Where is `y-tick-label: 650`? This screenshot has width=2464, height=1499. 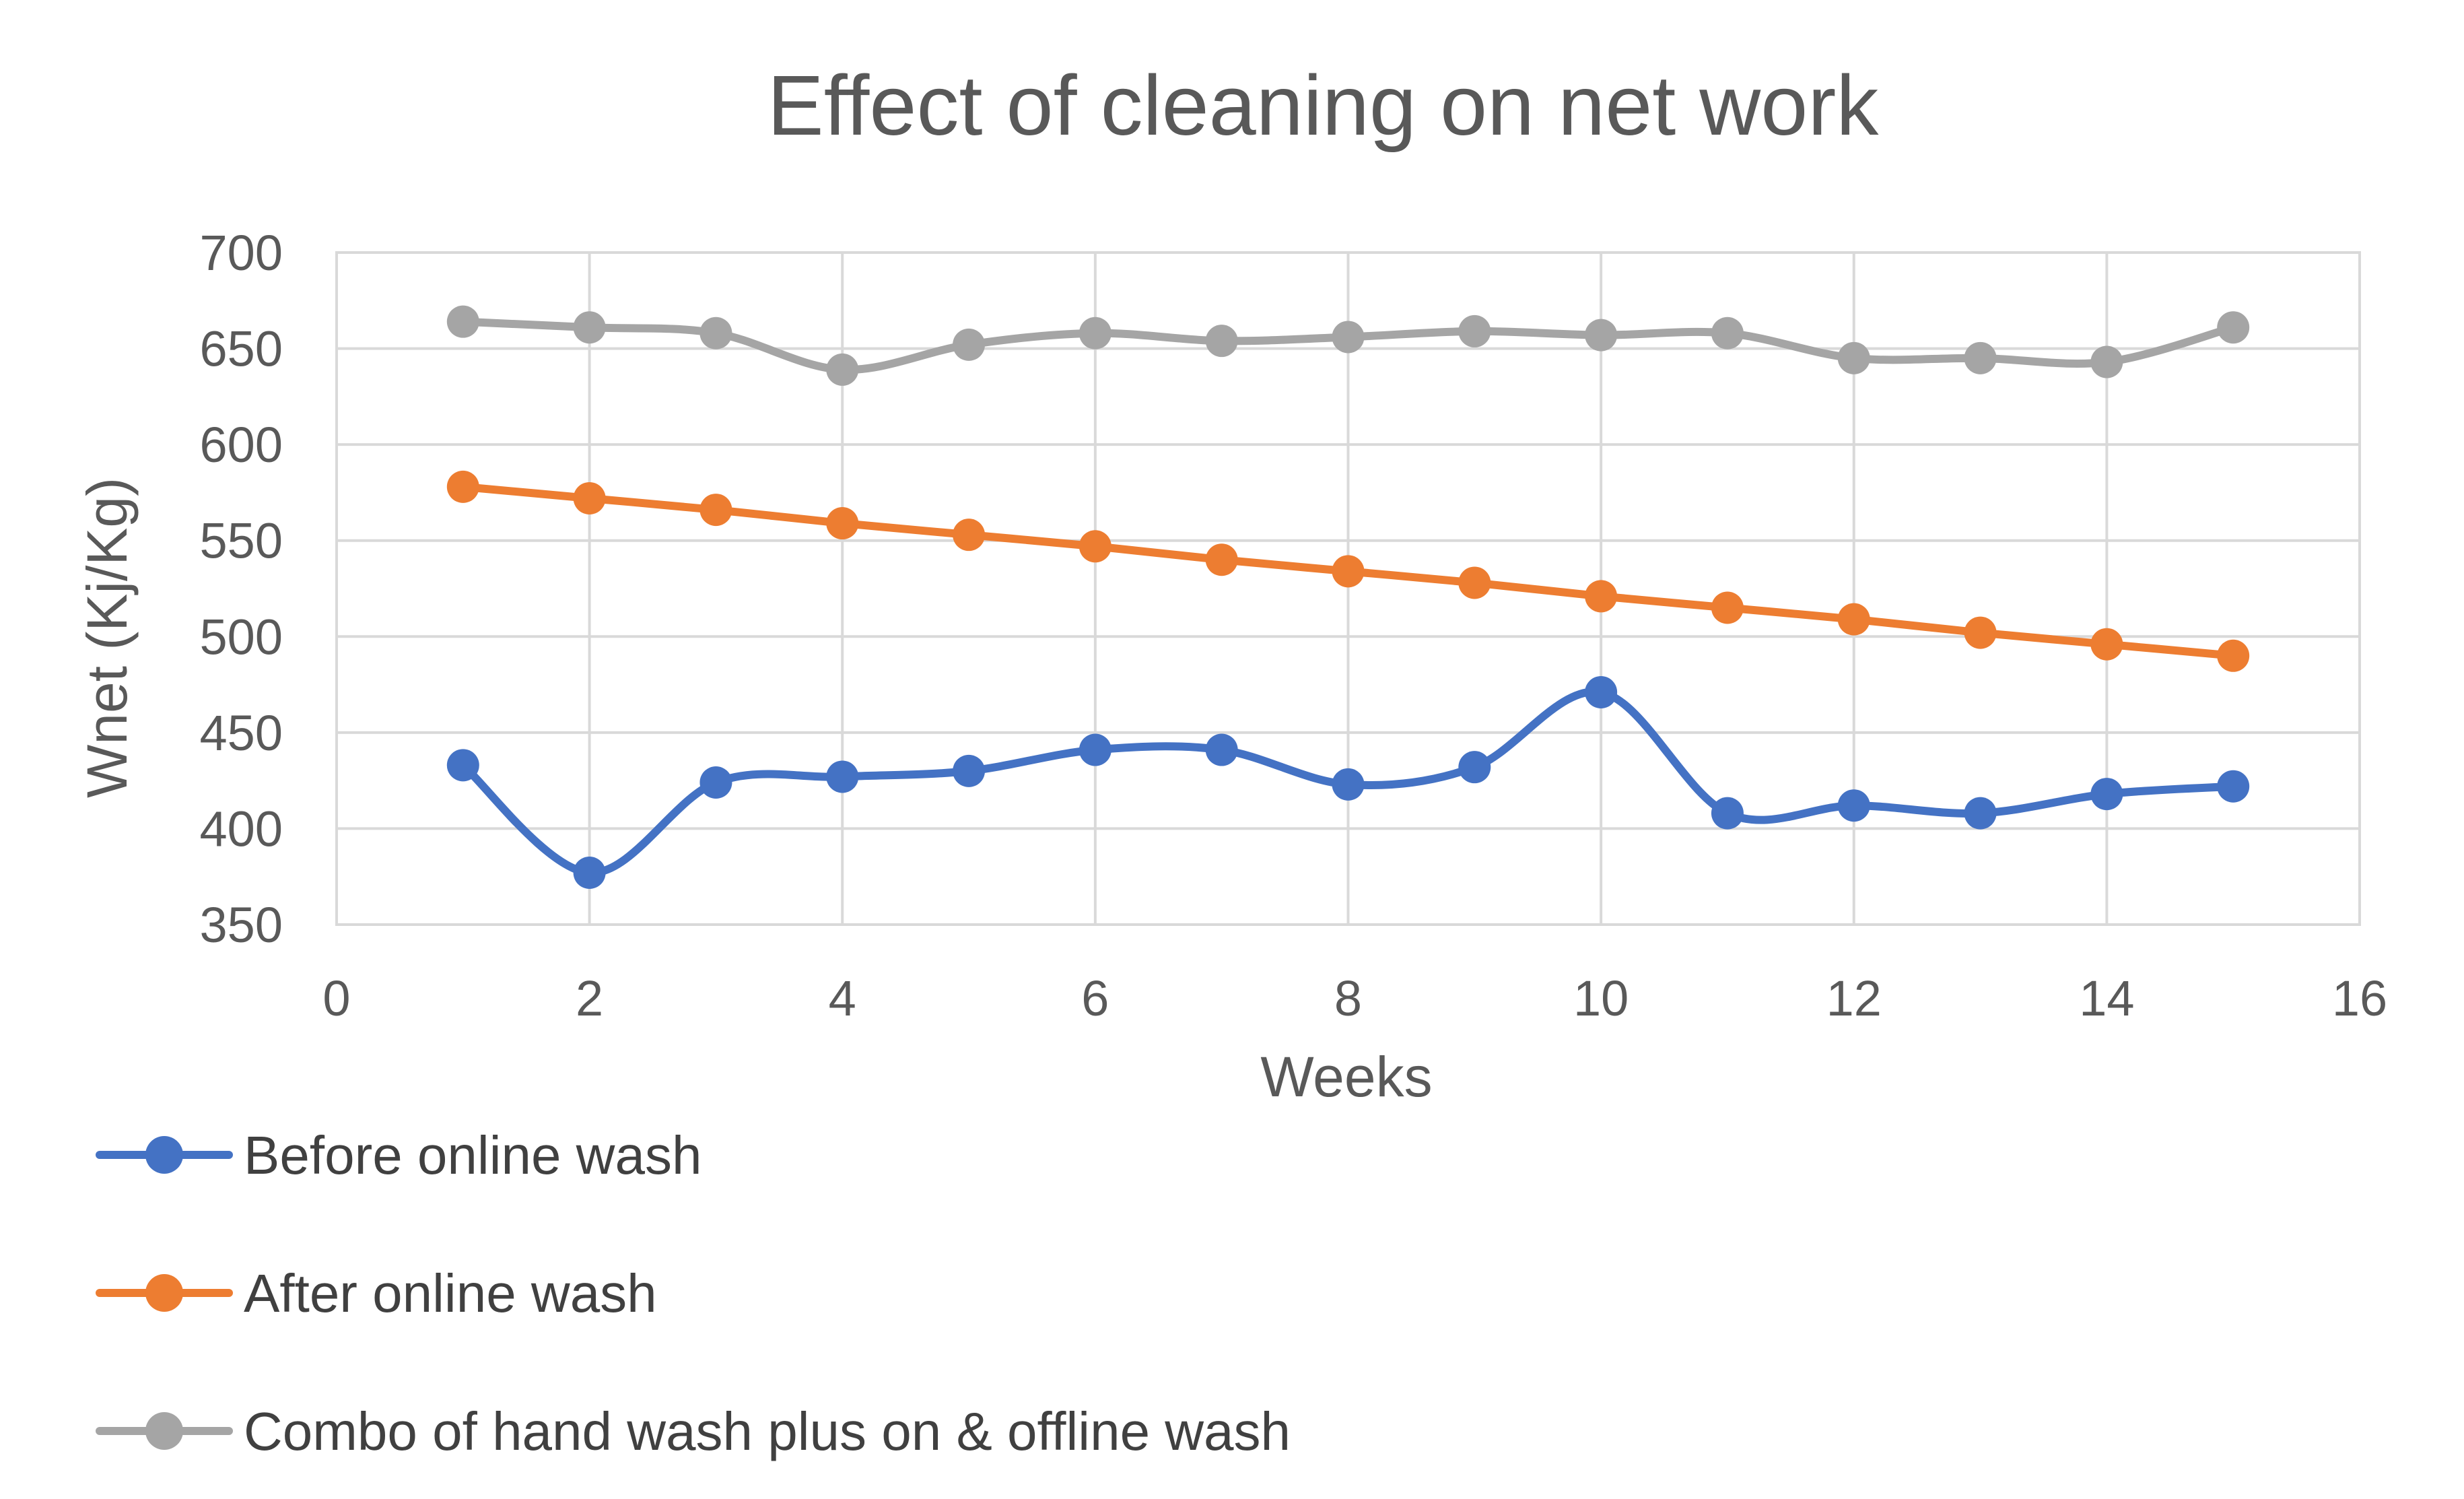
y-tick-label: 650 is located at coordinates (242, 349).